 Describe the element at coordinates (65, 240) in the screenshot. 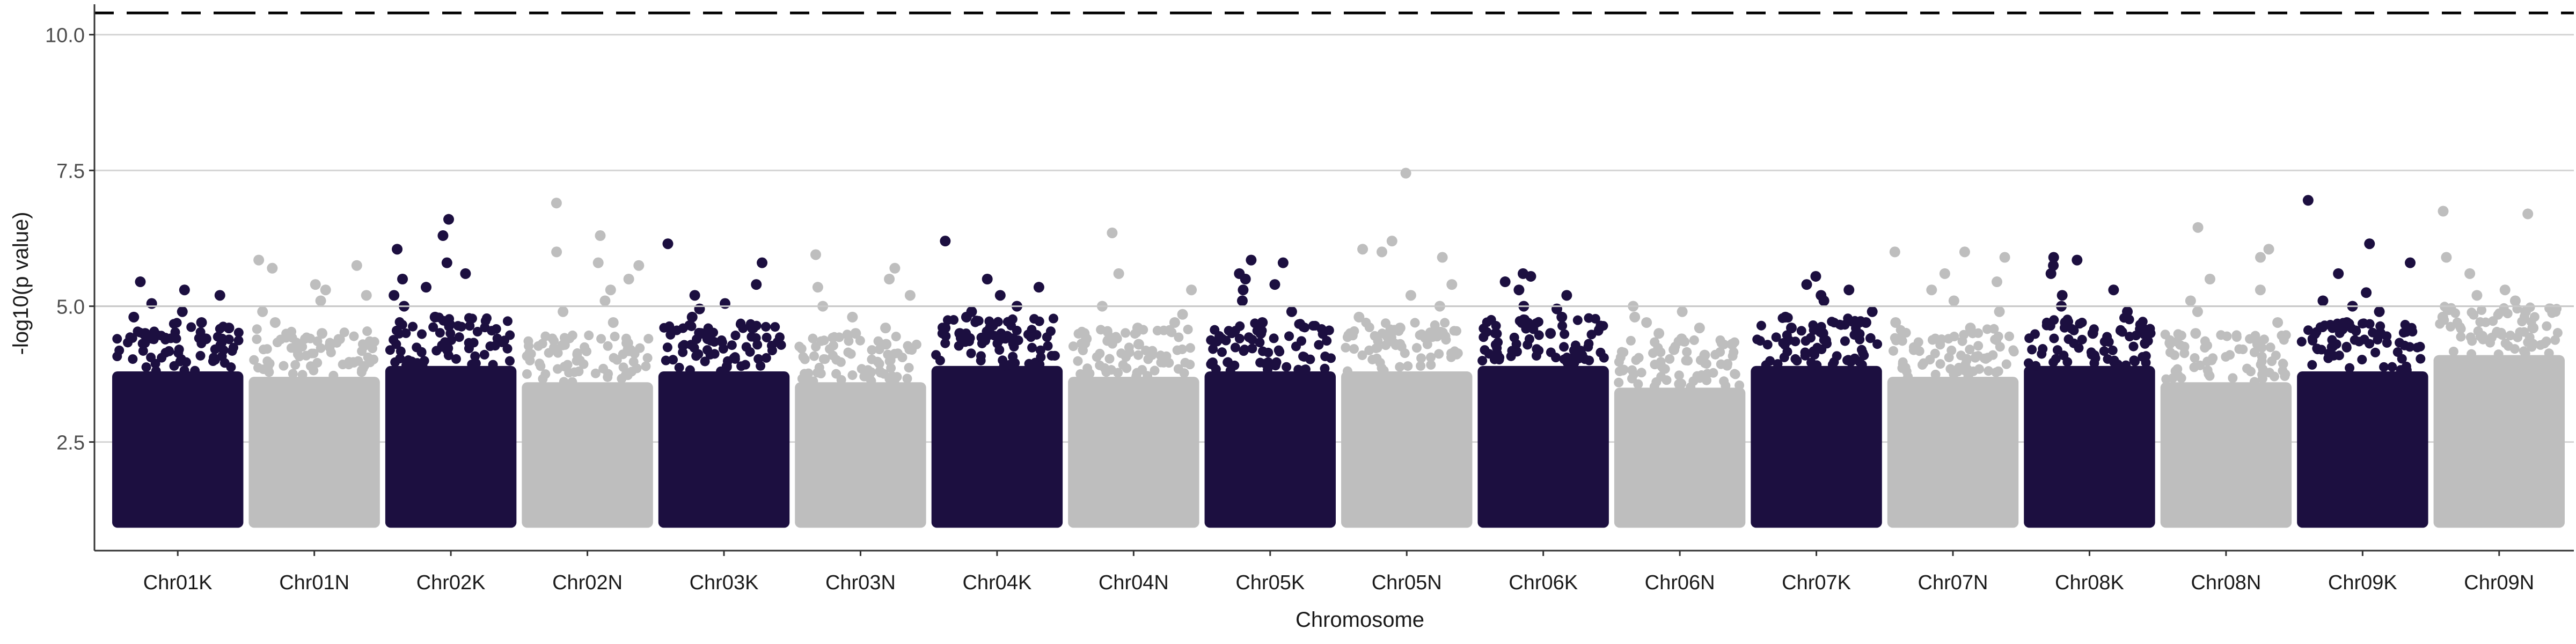

I see `y-tick-labels: 2.5 5.0 7.5 10.0` at that location.